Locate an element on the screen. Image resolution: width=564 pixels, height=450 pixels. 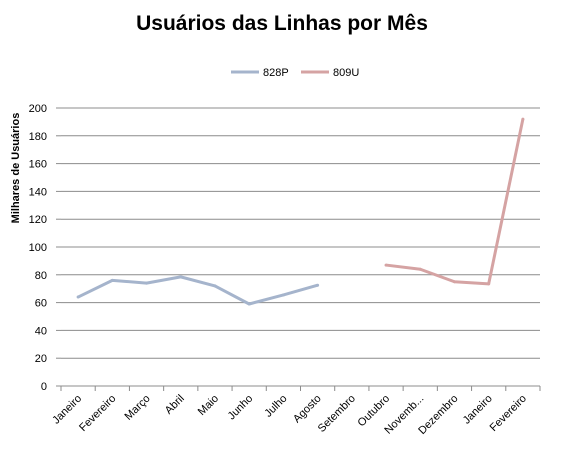
y-axis-title: Milhares de Usuários is located at coordinates (16, 168).